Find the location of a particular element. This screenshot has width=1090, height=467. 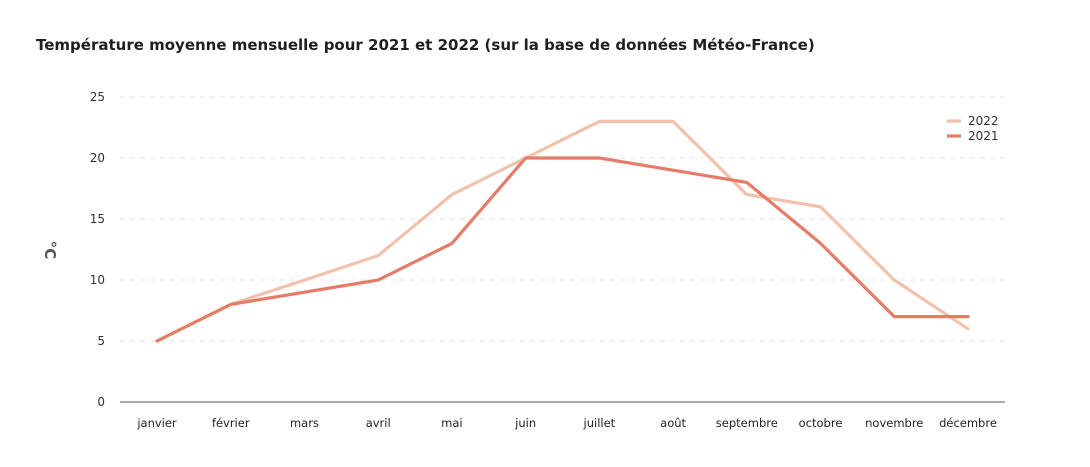

y-tick-label: 20 is located at coordinates (97, 158).